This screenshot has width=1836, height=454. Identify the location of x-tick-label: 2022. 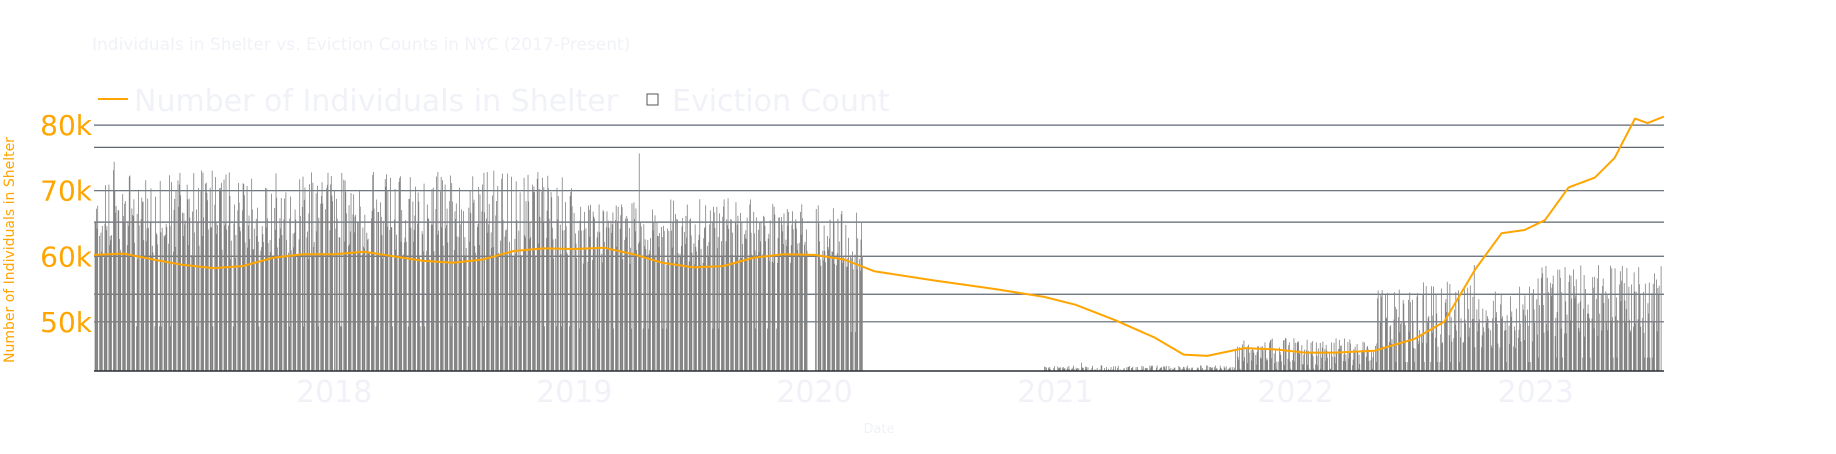
(1295, 392).